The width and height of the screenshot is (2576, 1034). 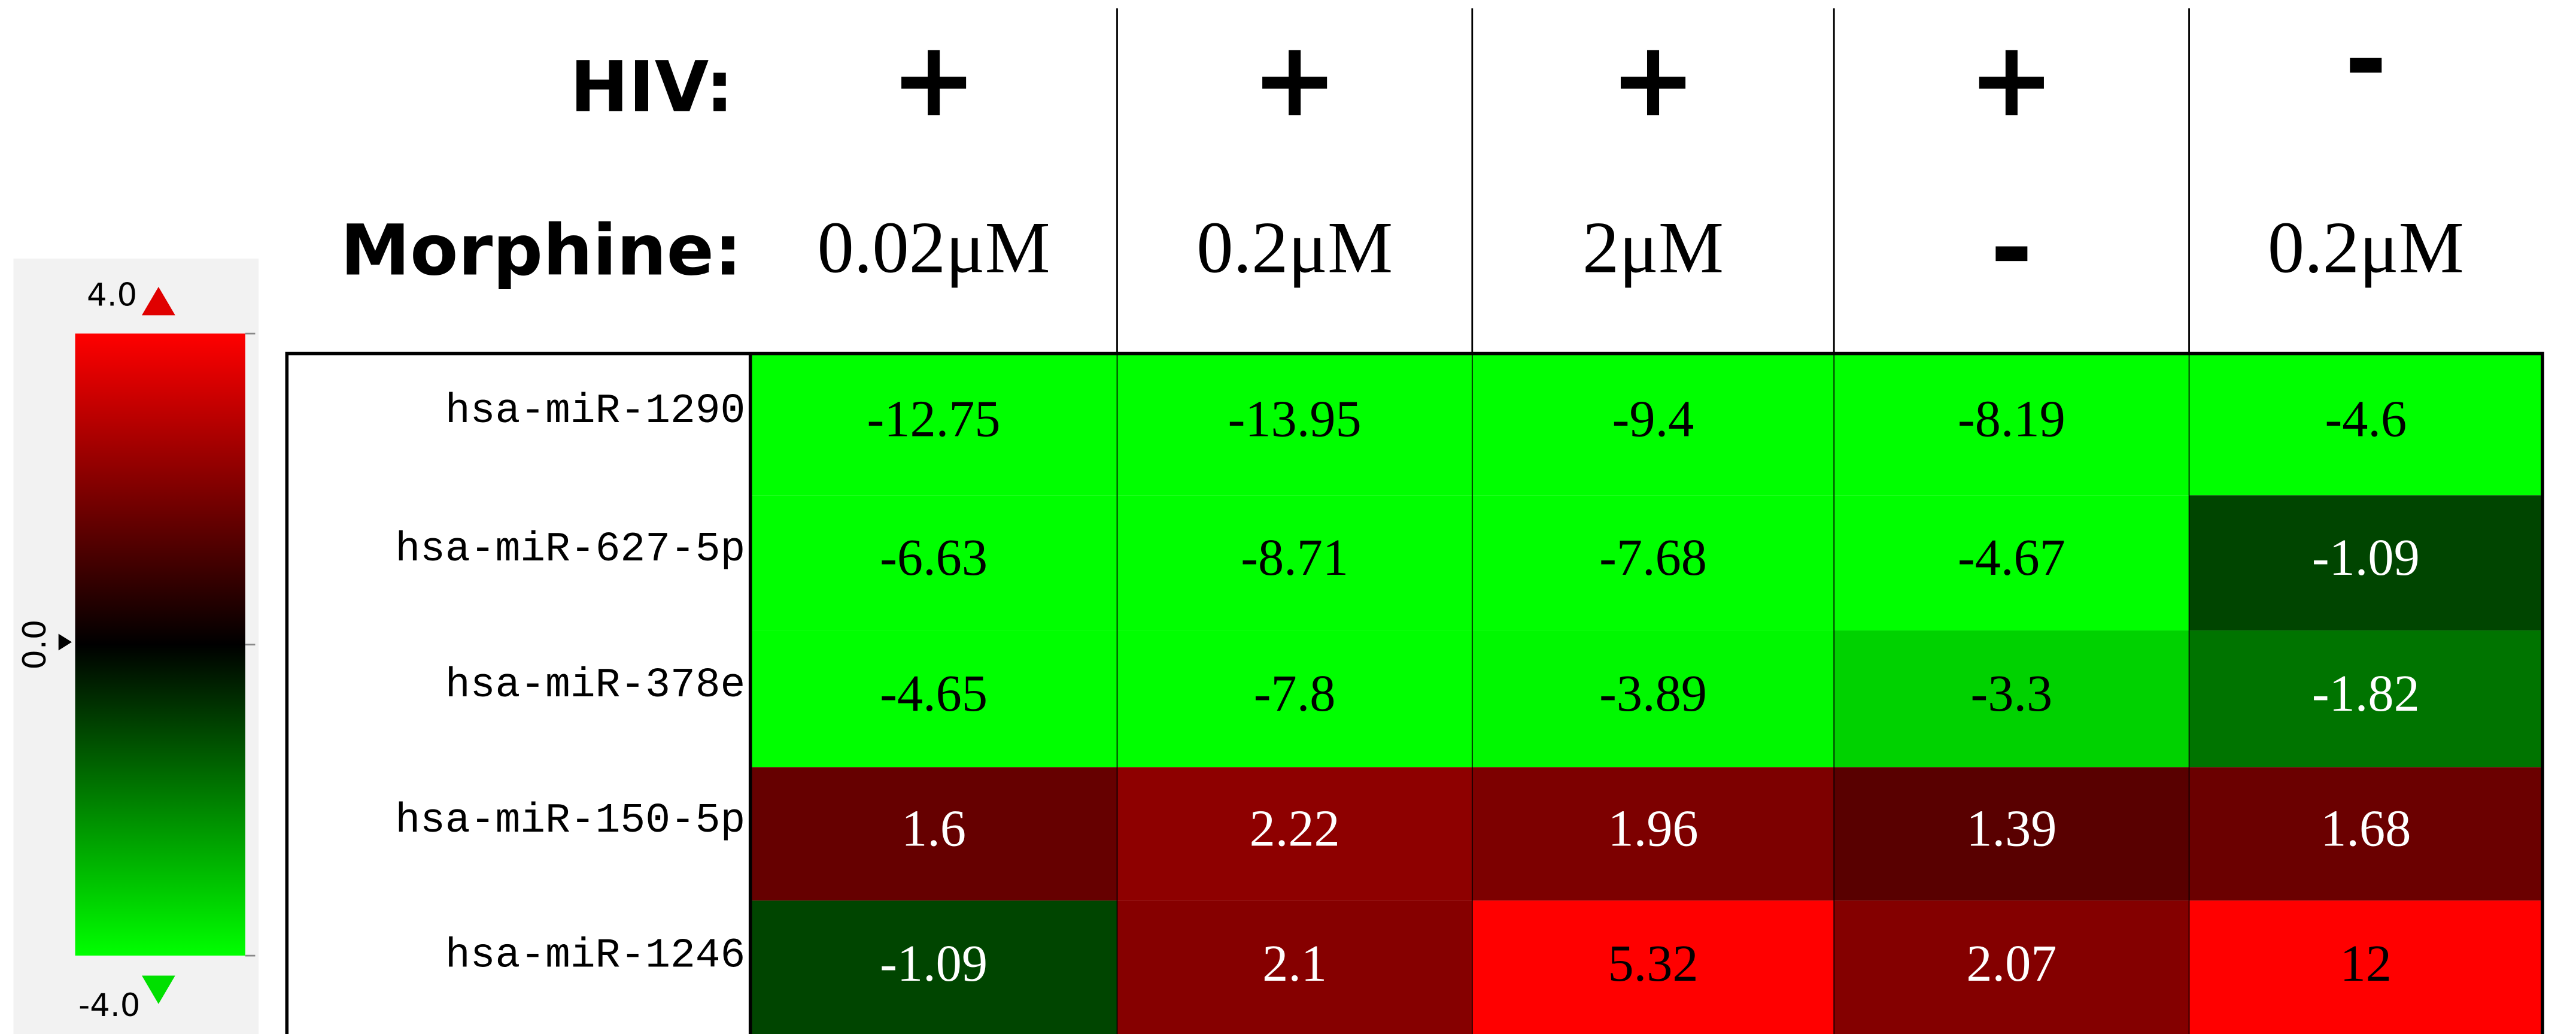 What do you see at coordinates (2012, 693) in the screenshot?
I see `cell-value: -3.3` at bounding box center [2012, 693].